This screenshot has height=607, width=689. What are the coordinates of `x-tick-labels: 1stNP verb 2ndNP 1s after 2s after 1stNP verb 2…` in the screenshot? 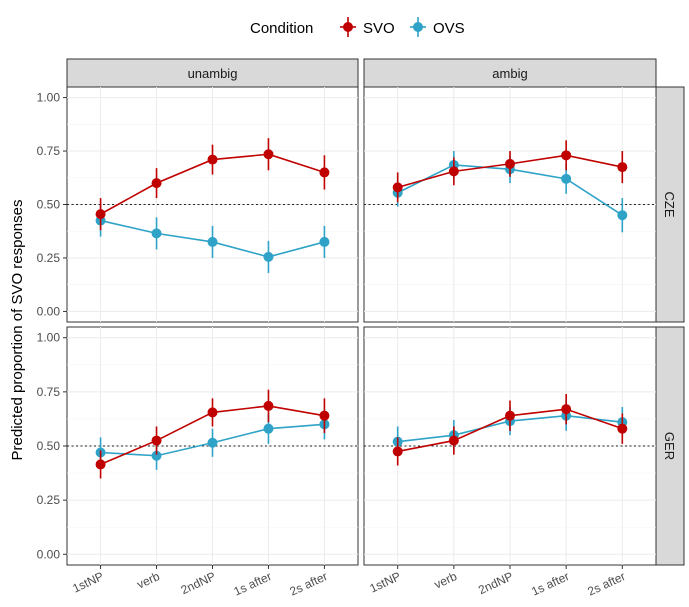 It's located at (349, 582).